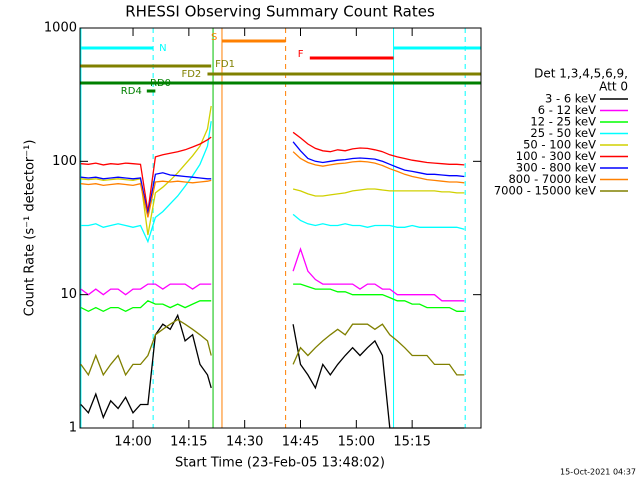  I want to click on x-tick-label: 15:00, so click(356, 442).